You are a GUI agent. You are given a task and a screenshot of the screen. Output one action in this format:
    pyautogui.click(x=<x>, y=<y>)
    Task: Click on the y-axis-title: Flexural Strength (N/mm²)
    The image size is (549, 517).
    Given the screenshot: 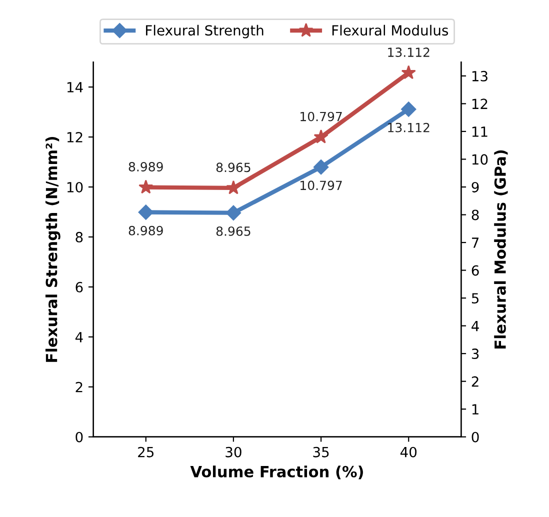 What is the action you would take?
    pyautogui.click(x=52, y=249)
    